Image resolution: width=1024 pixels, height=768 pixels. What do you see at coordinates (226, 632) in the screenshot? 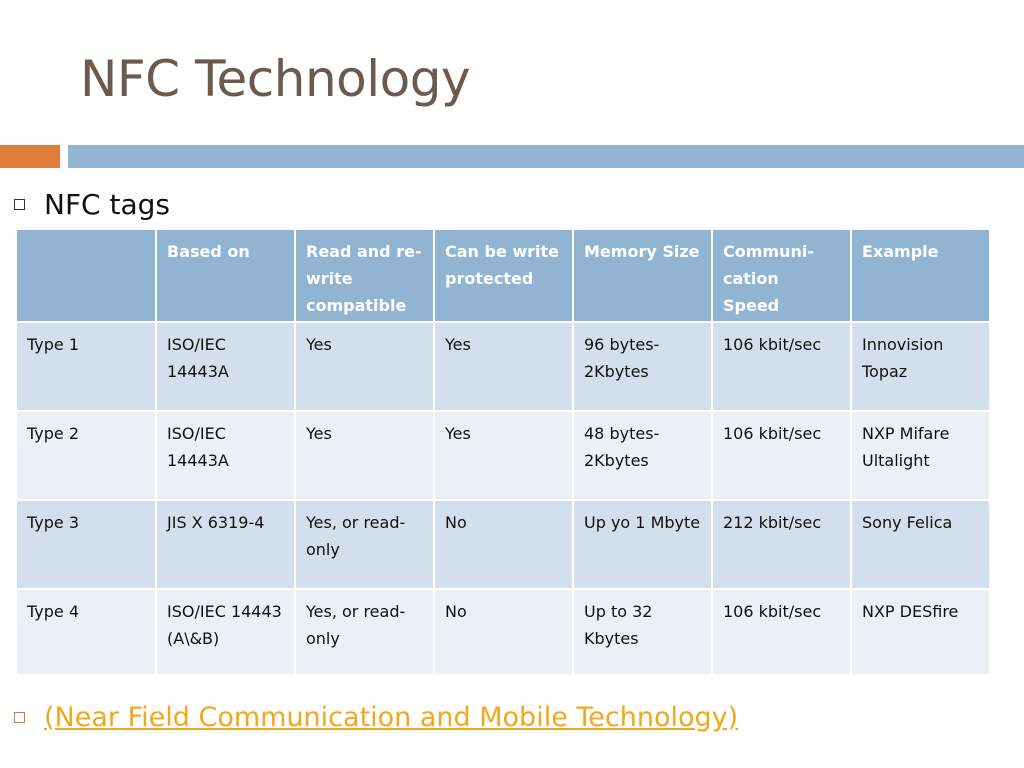
I see `table-cell: ISO/IEC 14443 (A\&B)` at bounding box center [226, 632].